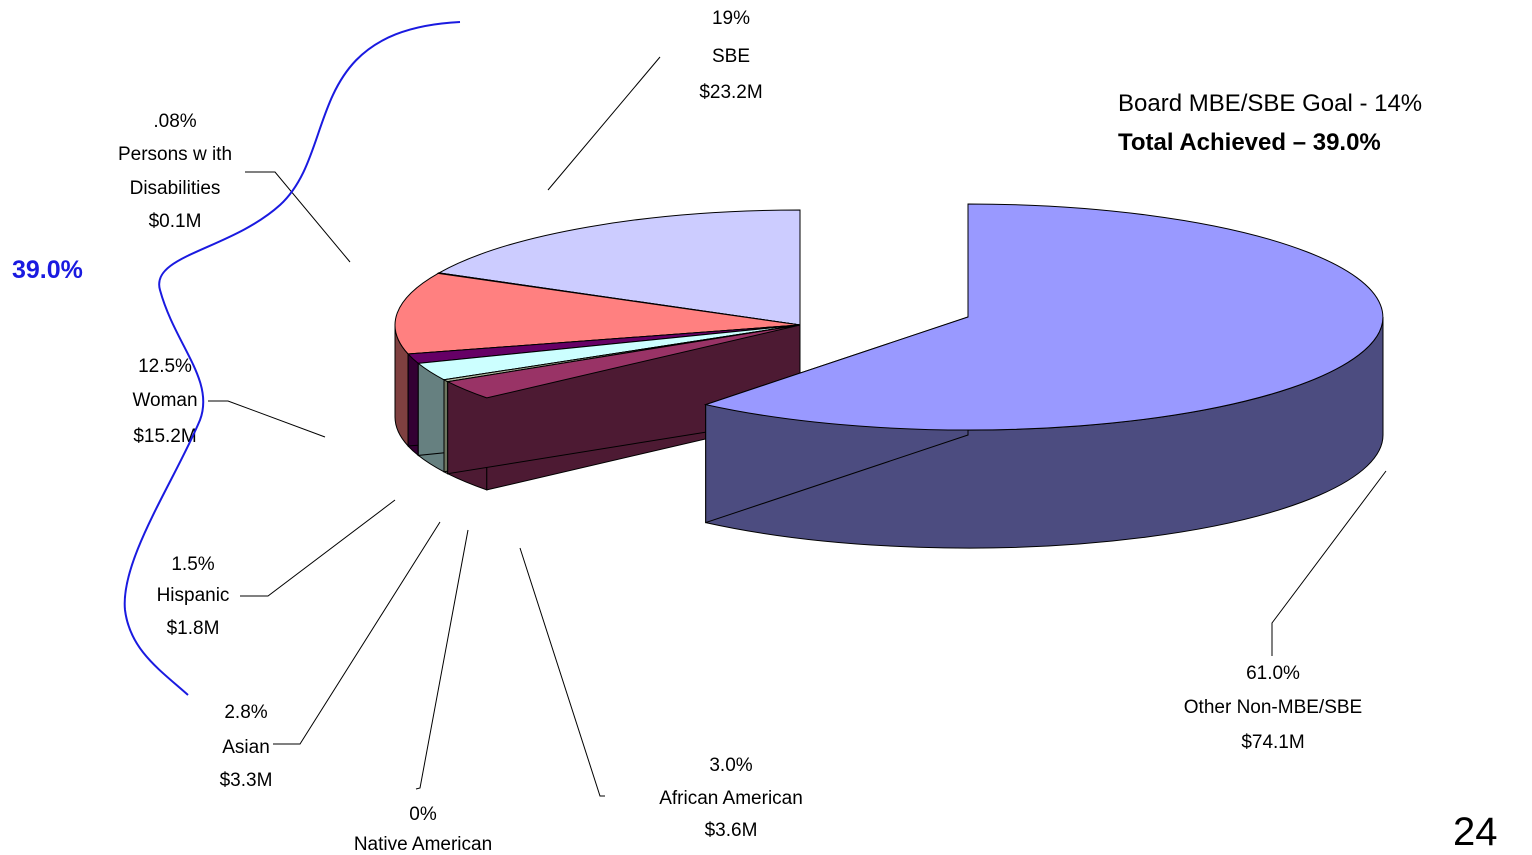 This screenshot has height=855, width=1532. Describe the element at coordinates (318, 548) in the screenshot. I see `leader-hispanic` at that location.